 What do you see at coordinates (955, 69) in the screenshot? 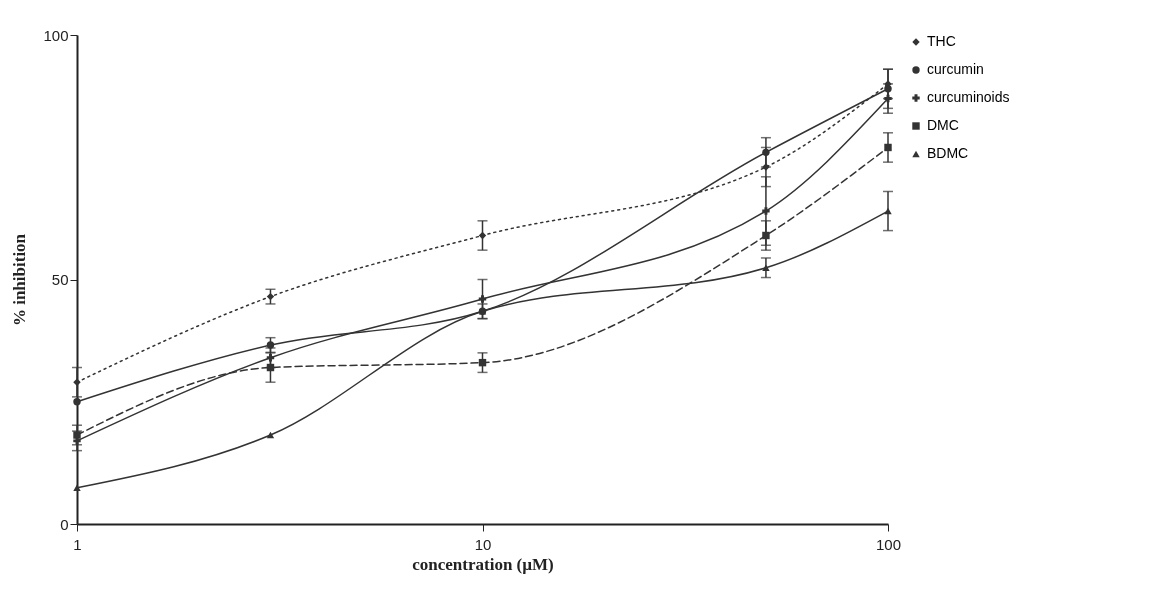
I see `legend-label: curcumin` at bounding box center [955, 69].